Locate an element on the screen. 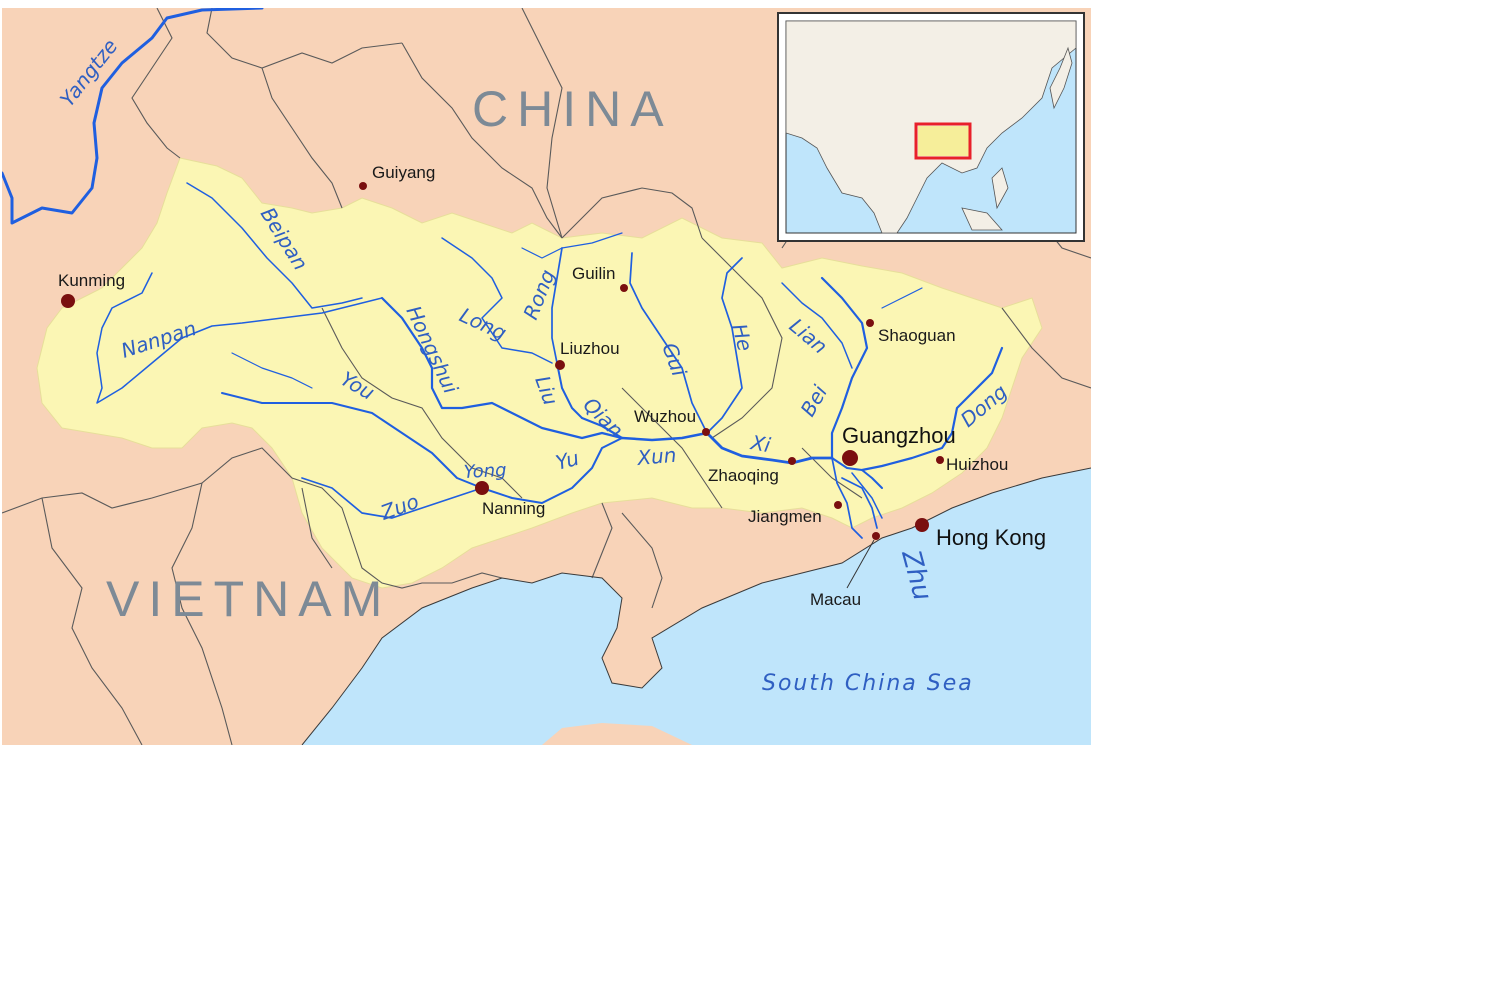 The width and height of the screenshot is (1512, 1008). dot-nanning is located at coordinates (482, 488).